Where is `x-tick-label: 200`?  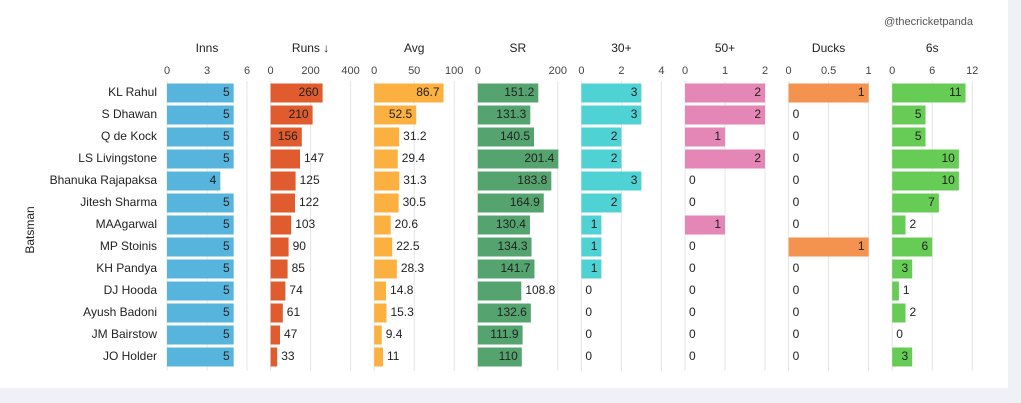
x-tick-label: 200 is located at coordinates (310, 71).